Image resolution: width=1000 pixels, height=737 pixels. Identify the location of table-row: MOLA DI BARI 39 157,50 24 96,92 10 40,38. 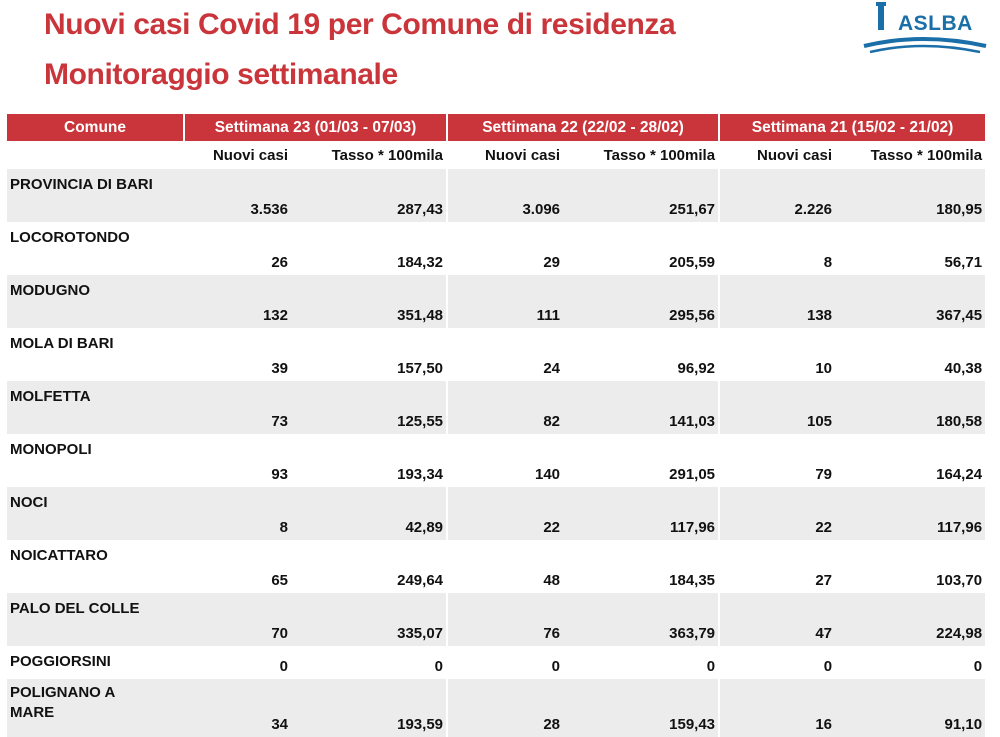
(496, 354).